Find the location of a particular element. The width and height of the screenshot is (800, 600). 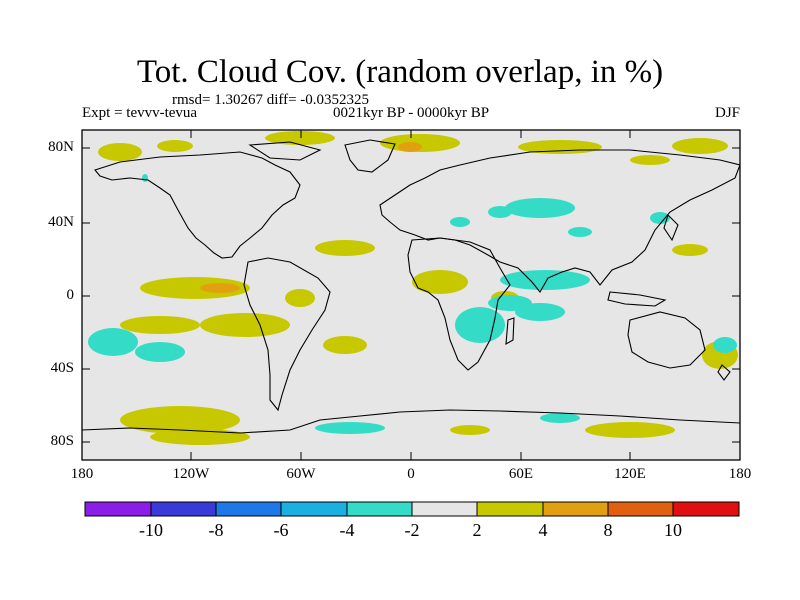

lat-label-0: 0 is located at coordinates (70, 295).